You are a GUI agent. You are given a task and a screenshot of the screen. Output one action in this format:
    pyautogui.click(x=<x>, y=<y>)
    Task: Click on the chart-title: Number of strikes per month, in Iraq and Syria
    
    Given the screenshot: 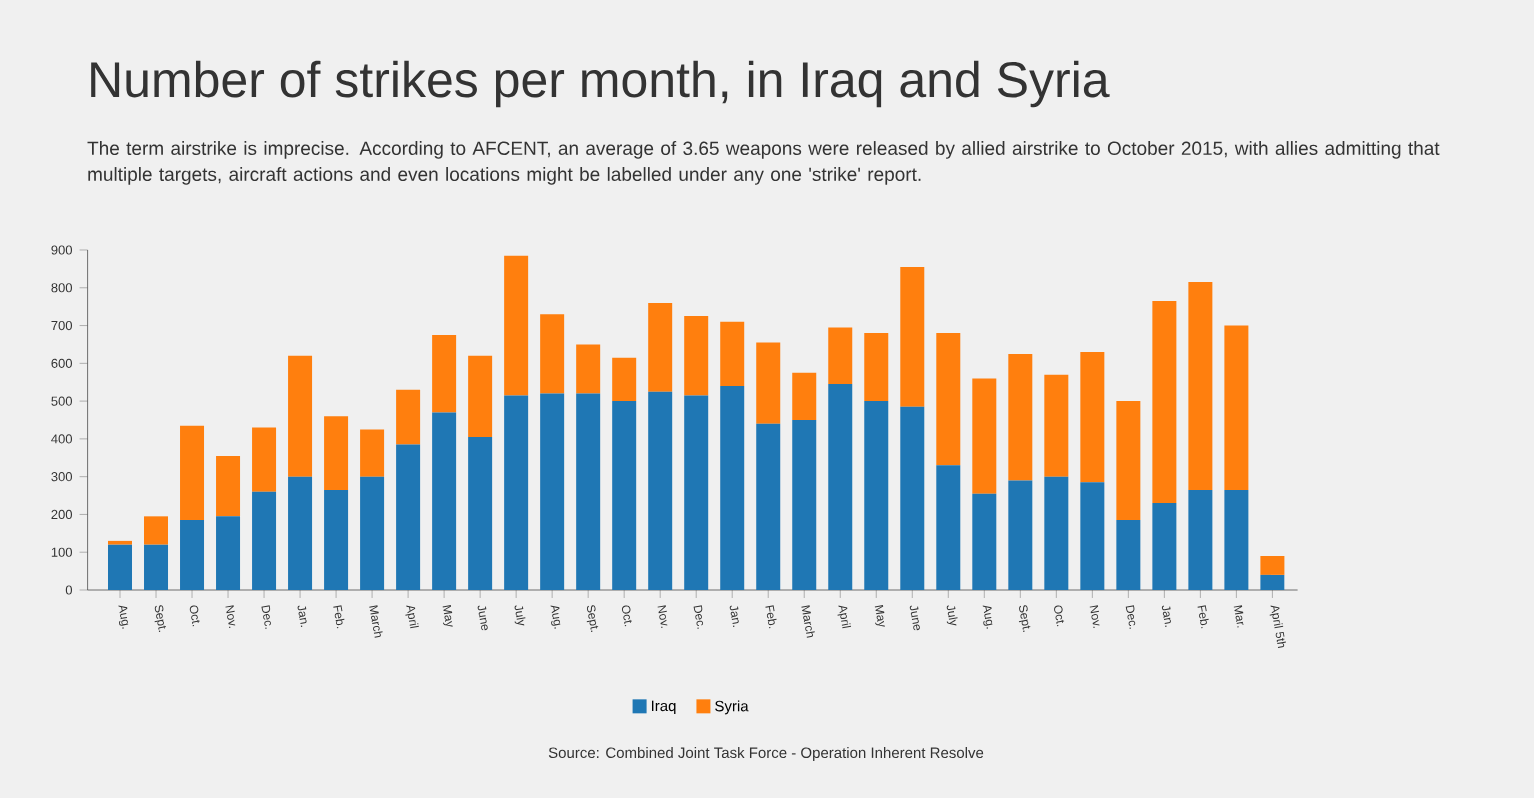 What is the action you would take?
    pyautogui.click(x=600, y=84)
    